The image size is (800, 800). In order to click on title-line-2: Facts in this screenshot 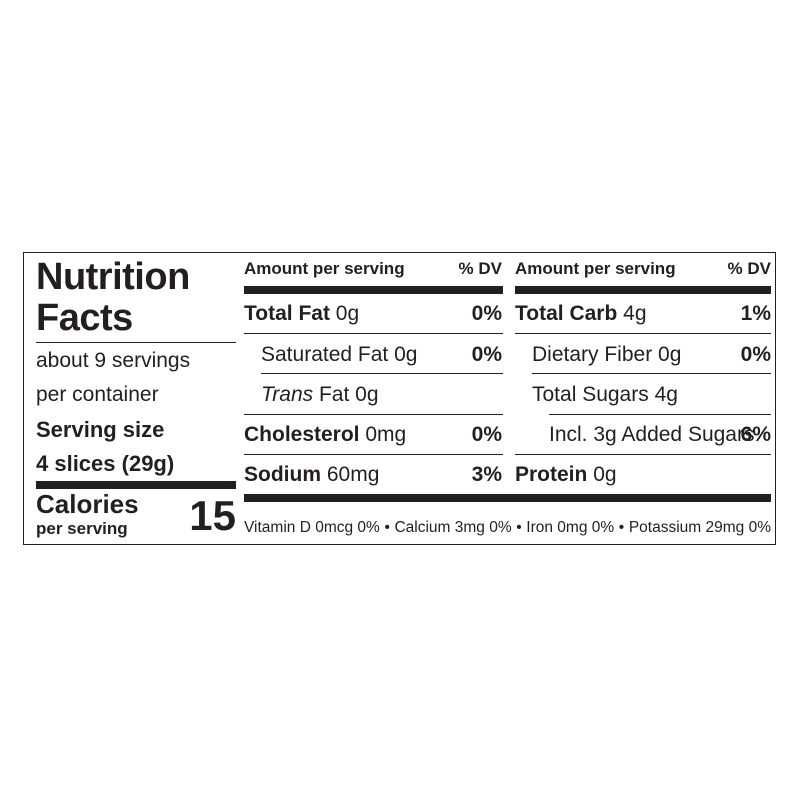, I will do `click(84, 318)`.